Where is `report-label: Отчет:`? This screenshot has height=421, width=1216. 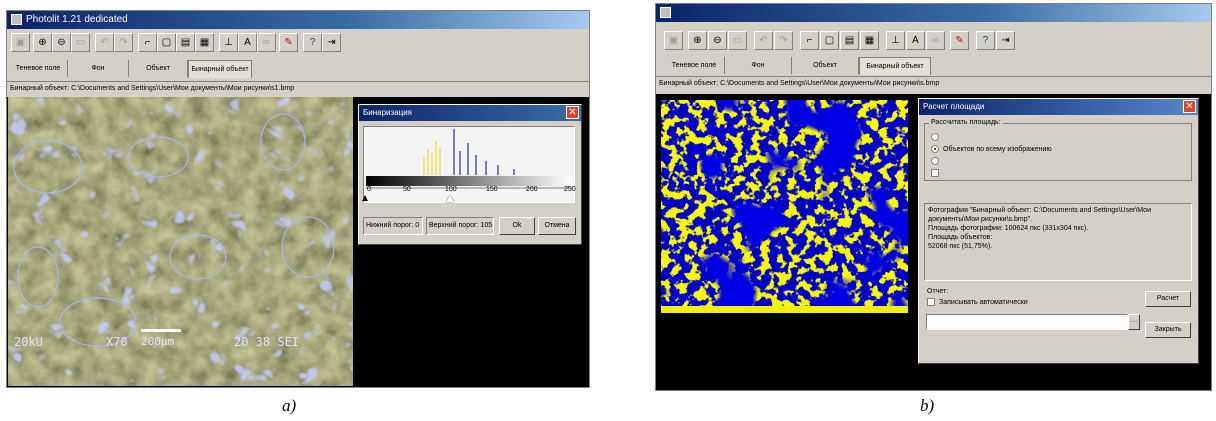
report-label: Отчет: is located at coordinates (938, 291).